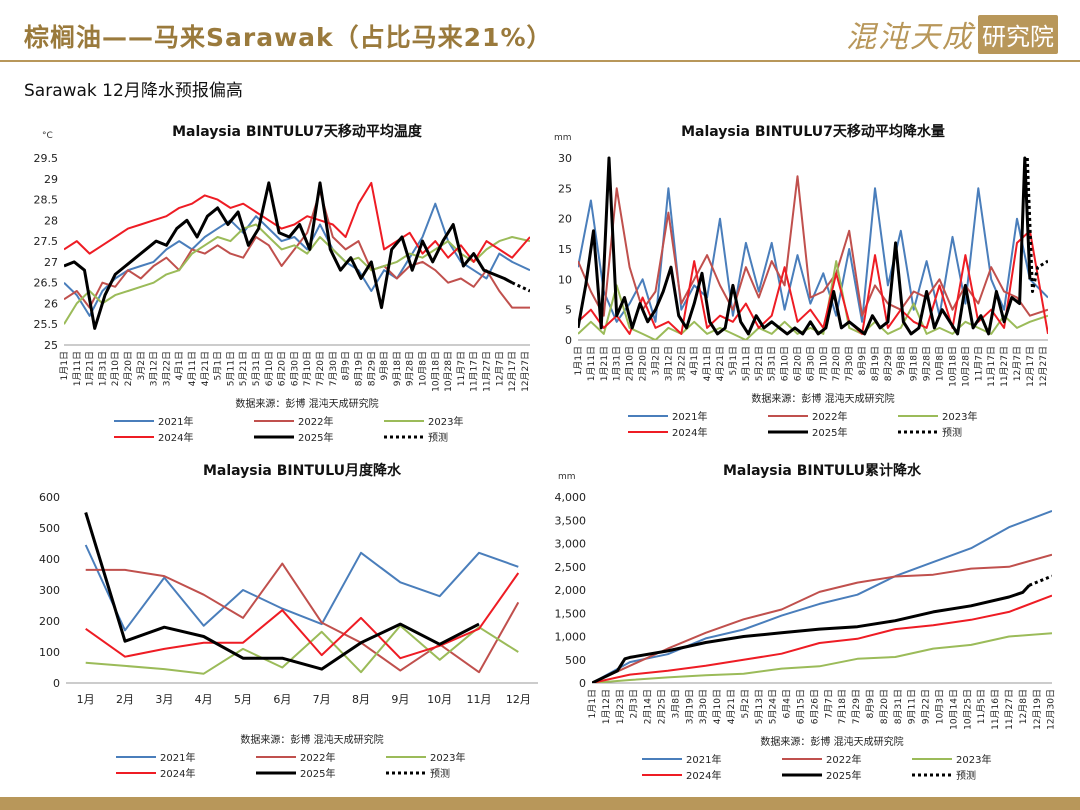 This screenshot has height=810, width=1080. I want to click on series-line-y2022, so click(302, 618).